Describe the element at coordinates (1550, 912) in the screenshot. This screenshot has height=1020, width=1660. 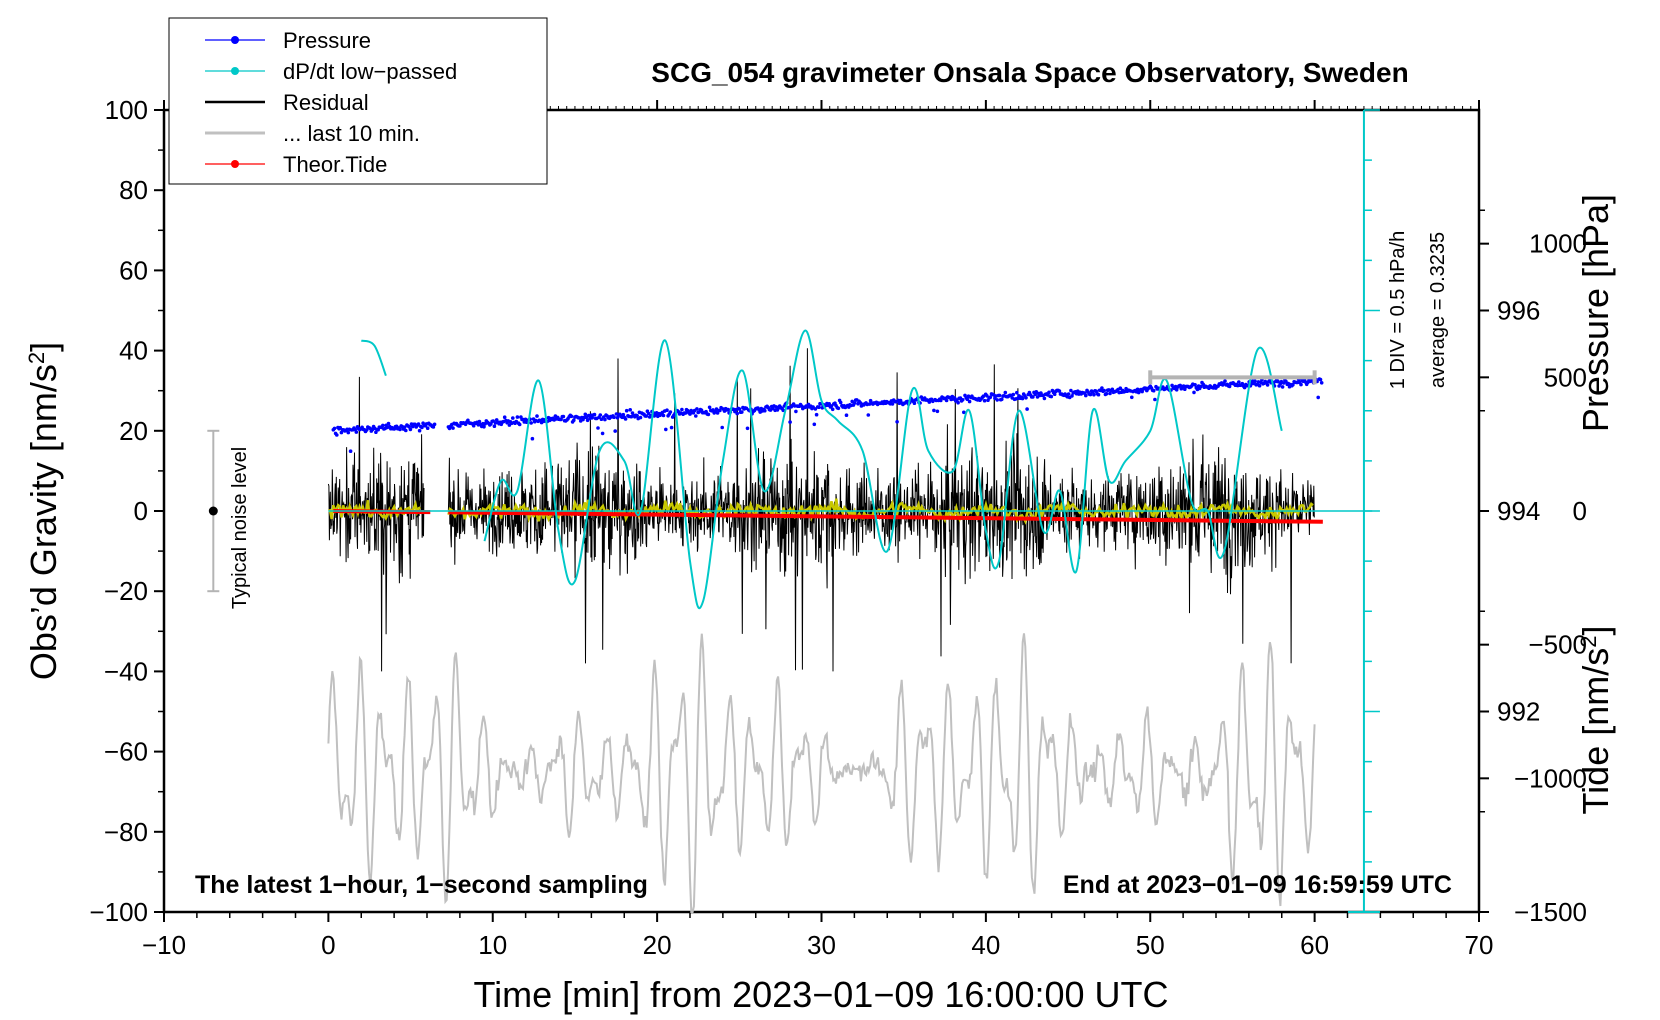
I see `y-tick-label-tide: −1500` at that location.